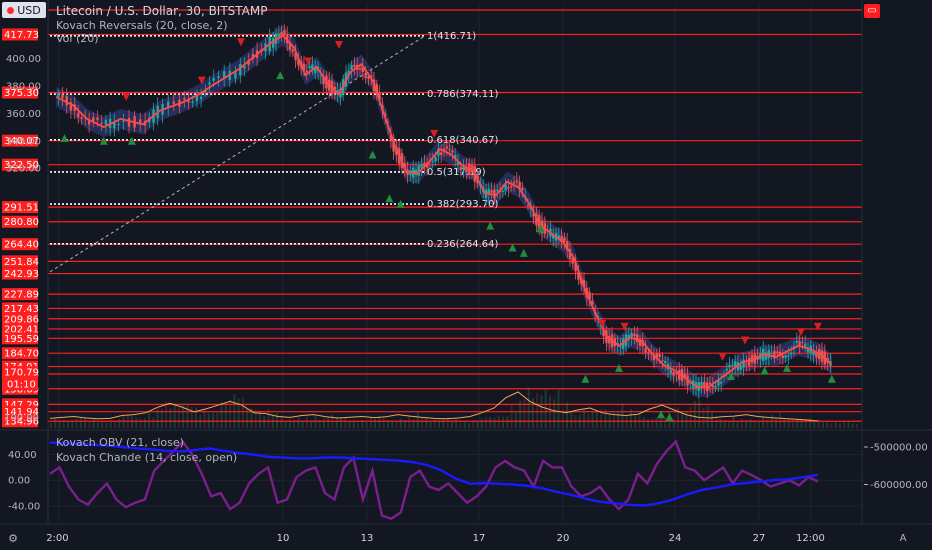 This screenshot has width=932, height=550. Describe the element at coordinates (120, 442) in the screenshot. I see `indicator-legend-obv: Kovach OBV (21, close)` at that location.